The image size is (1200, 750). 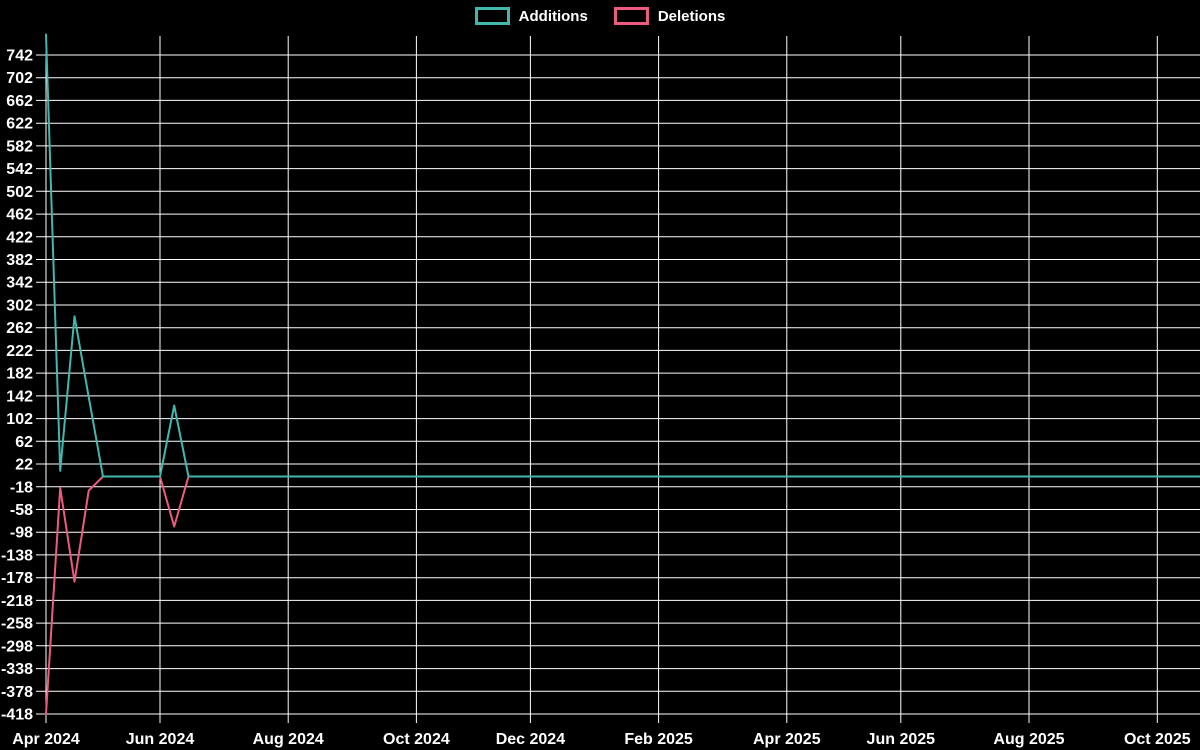 I want to click on y-tick-label: -338, so click(x=17, y=669).